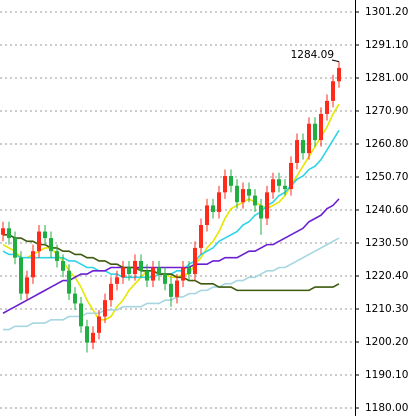 The width and height of the screenshot is (408, 416). What do you see at coordinates (386, 12) in the screenshot?
I see `y-tick-label: 1301.20` at bounding box center [386, 12].